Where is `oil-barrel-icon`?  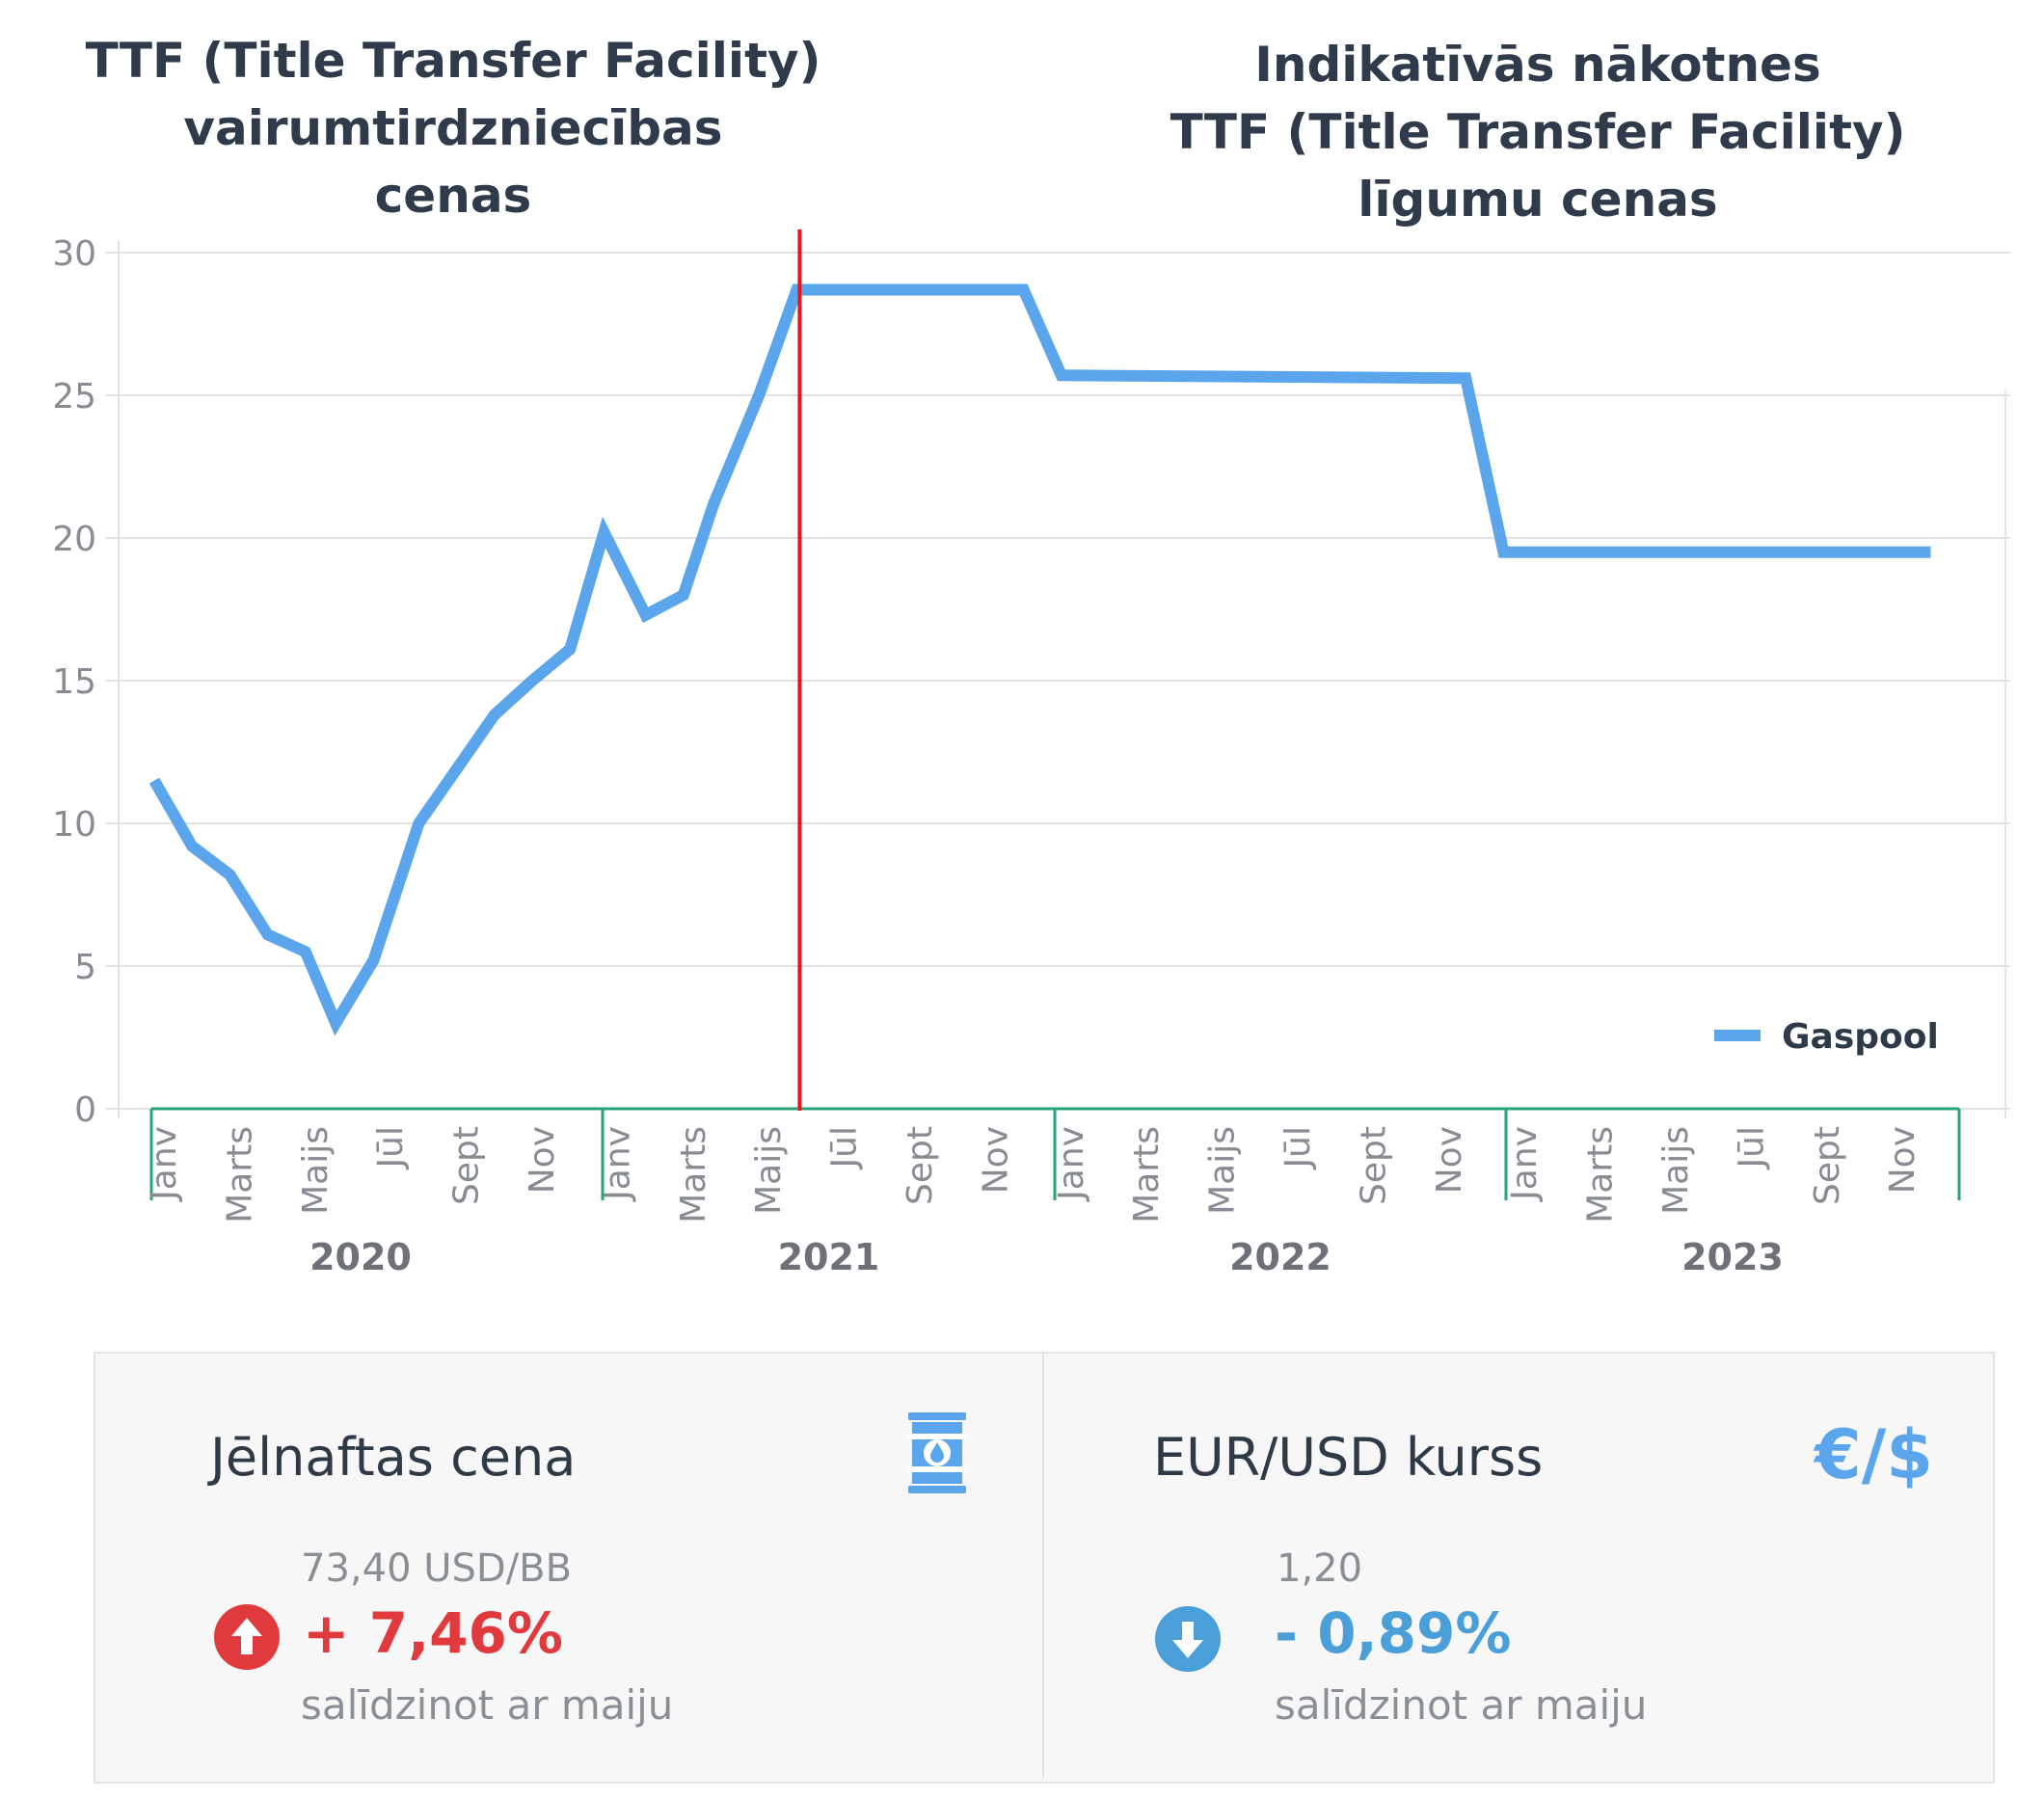
oil-barrel-icon is located at coordinates (937, 1452).